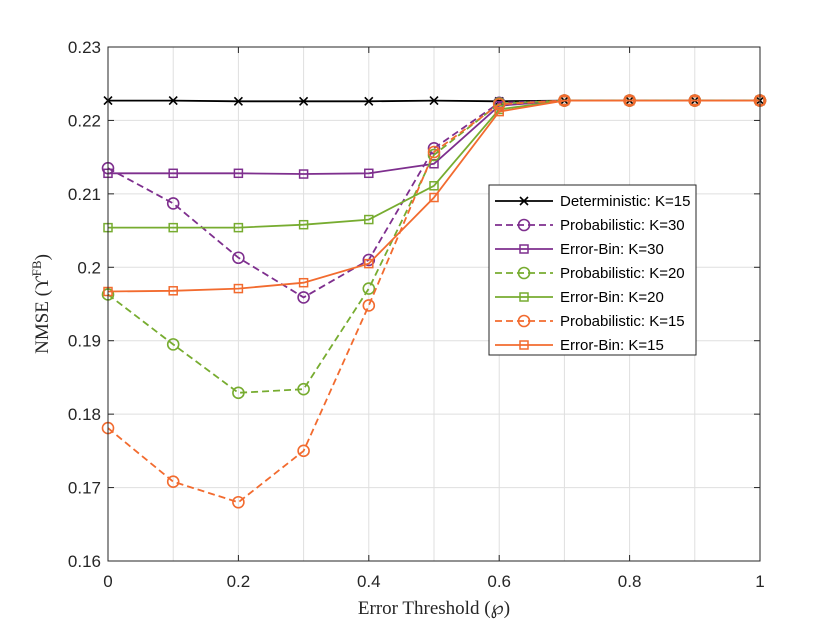  Describe the element at coordinates (622, 225) in the screenshot. I see `legend-label: Probabilistic: K=30` at that location.